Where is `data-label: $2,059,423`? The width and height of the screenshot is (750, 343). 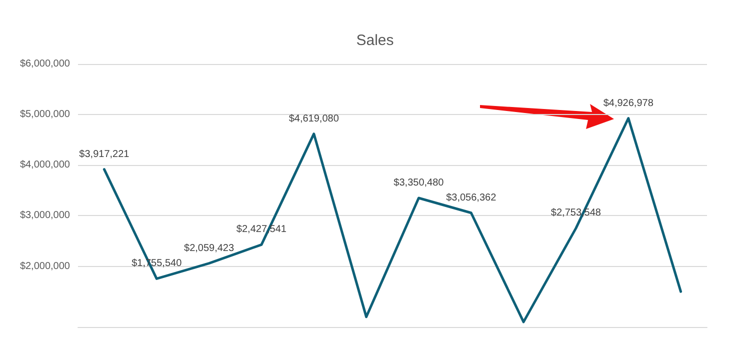
data-label: $2,059,423 is located at coordinates (209, 248).